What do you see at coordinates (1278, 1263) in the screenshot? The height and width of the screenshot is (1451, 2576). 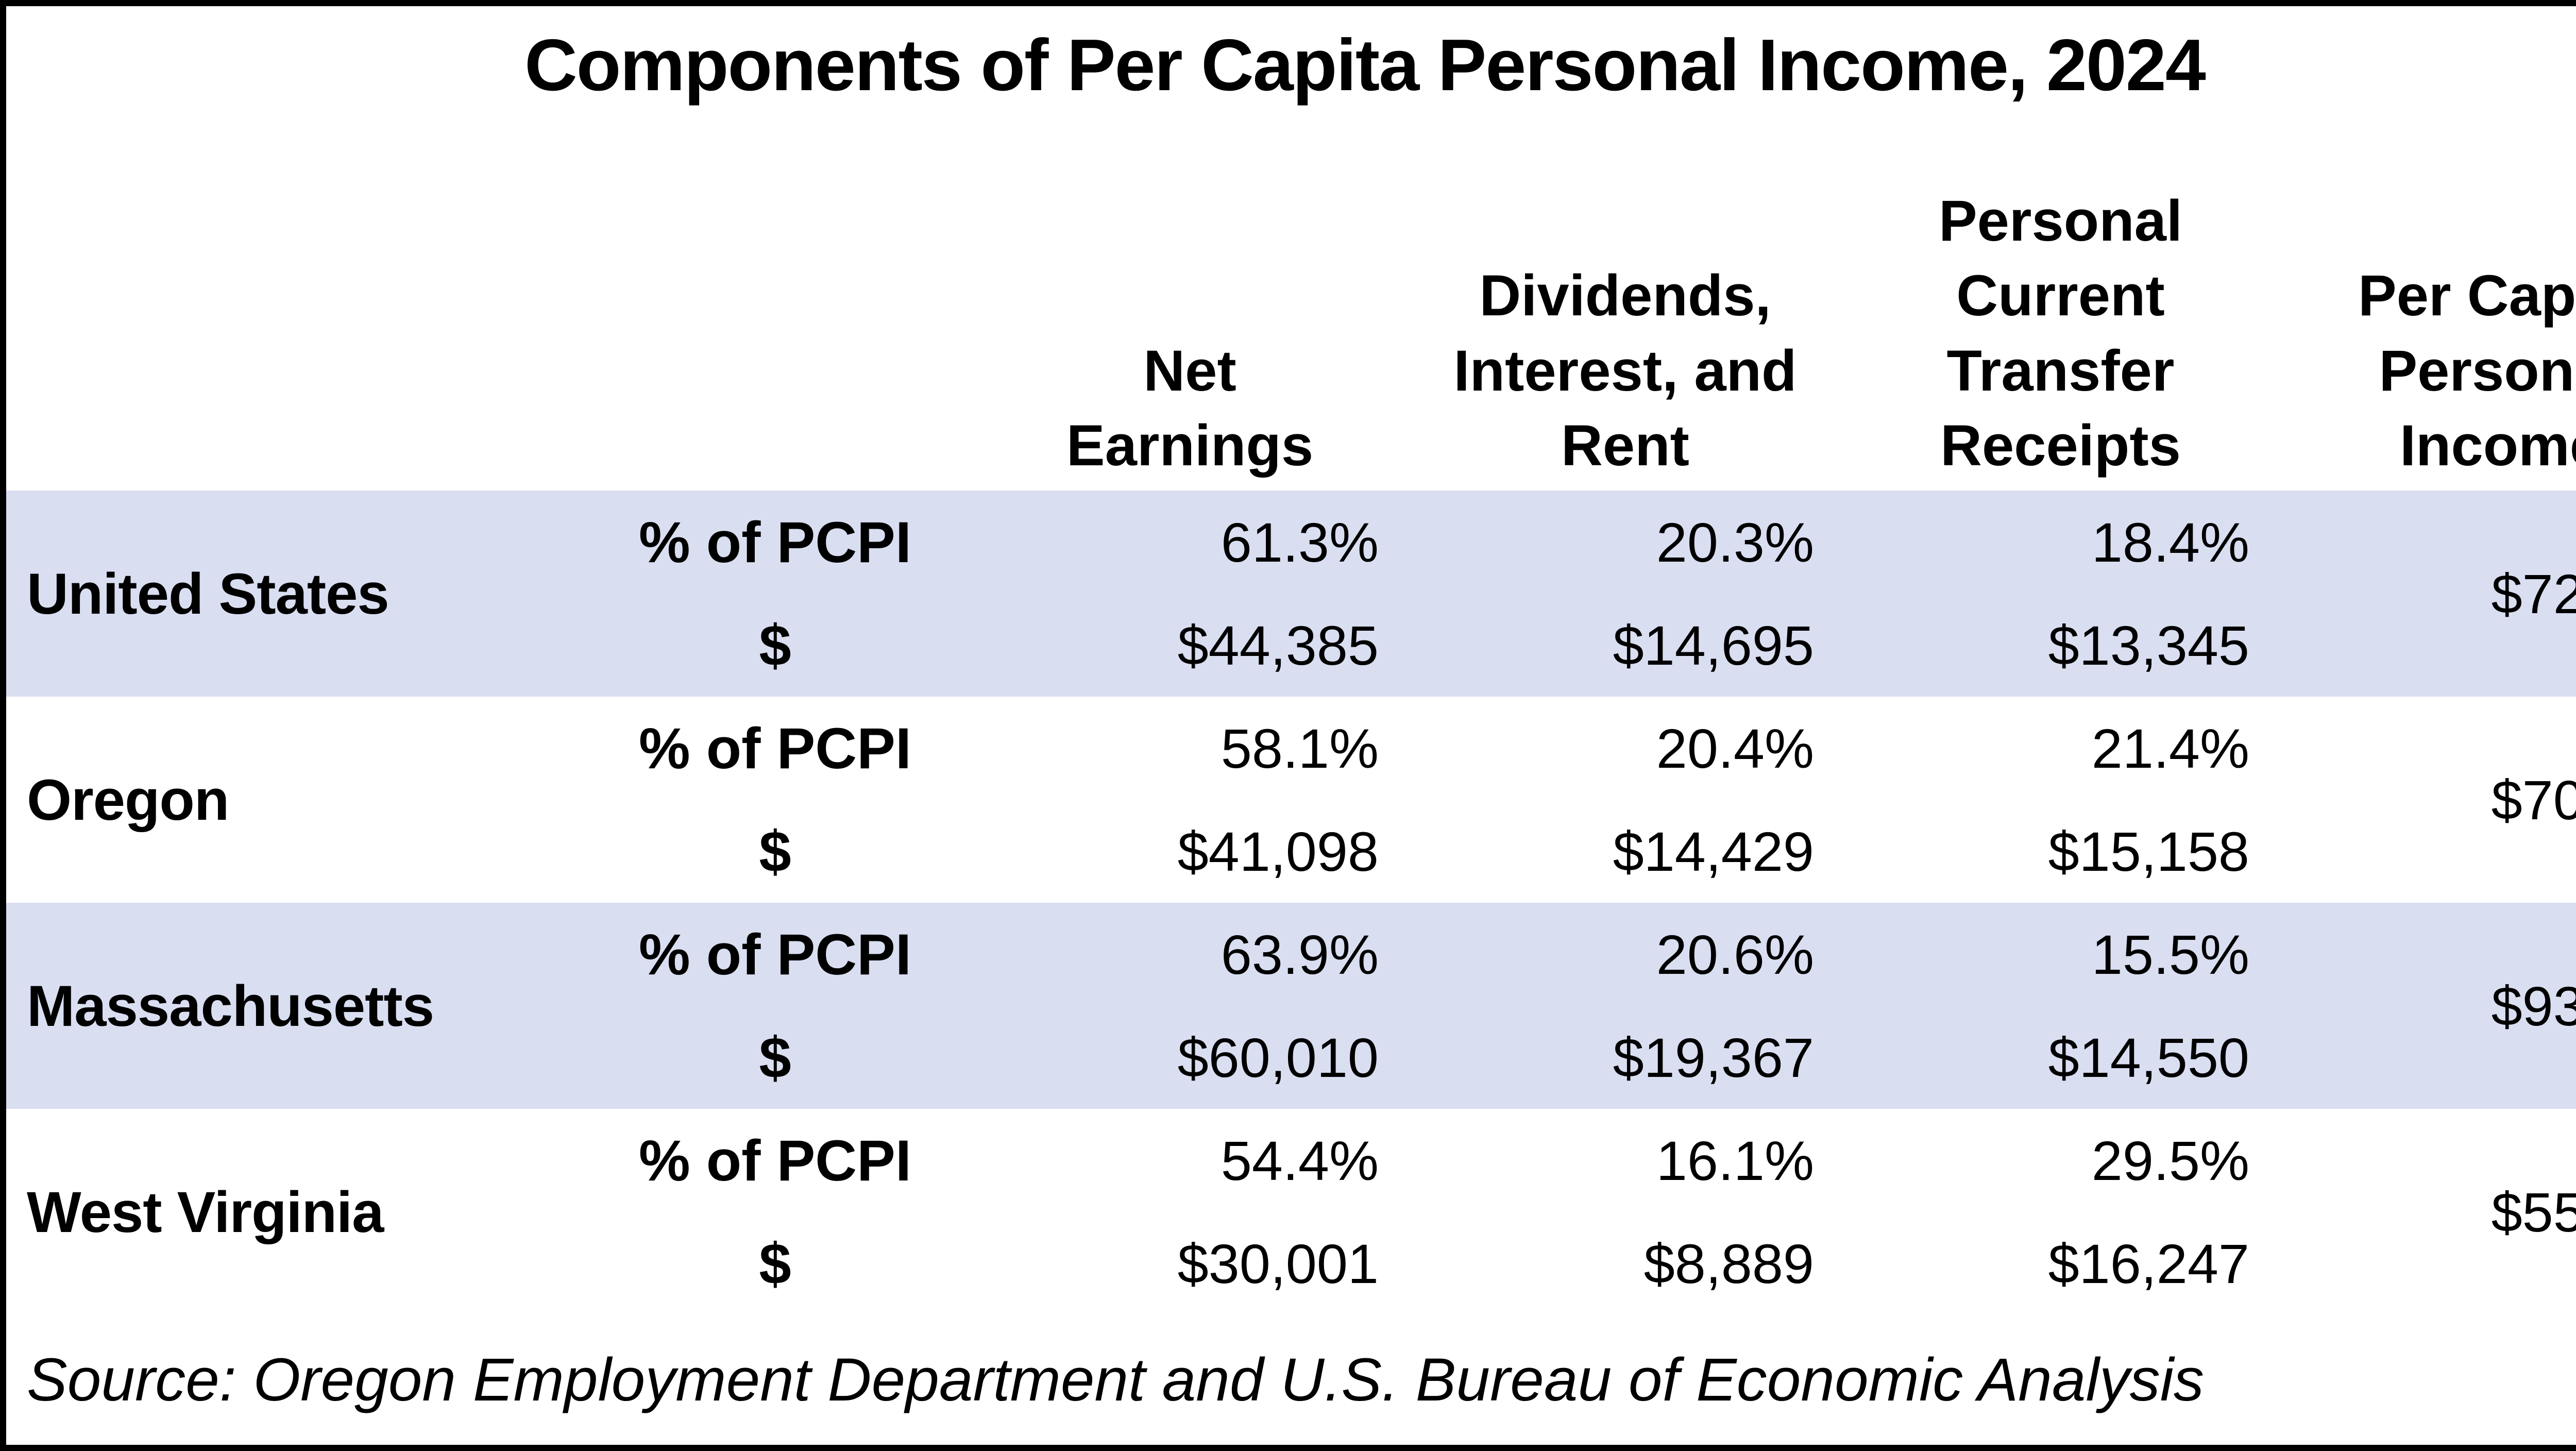 I see `value-cell: $30,001` at bounding box center [1278, 1263].